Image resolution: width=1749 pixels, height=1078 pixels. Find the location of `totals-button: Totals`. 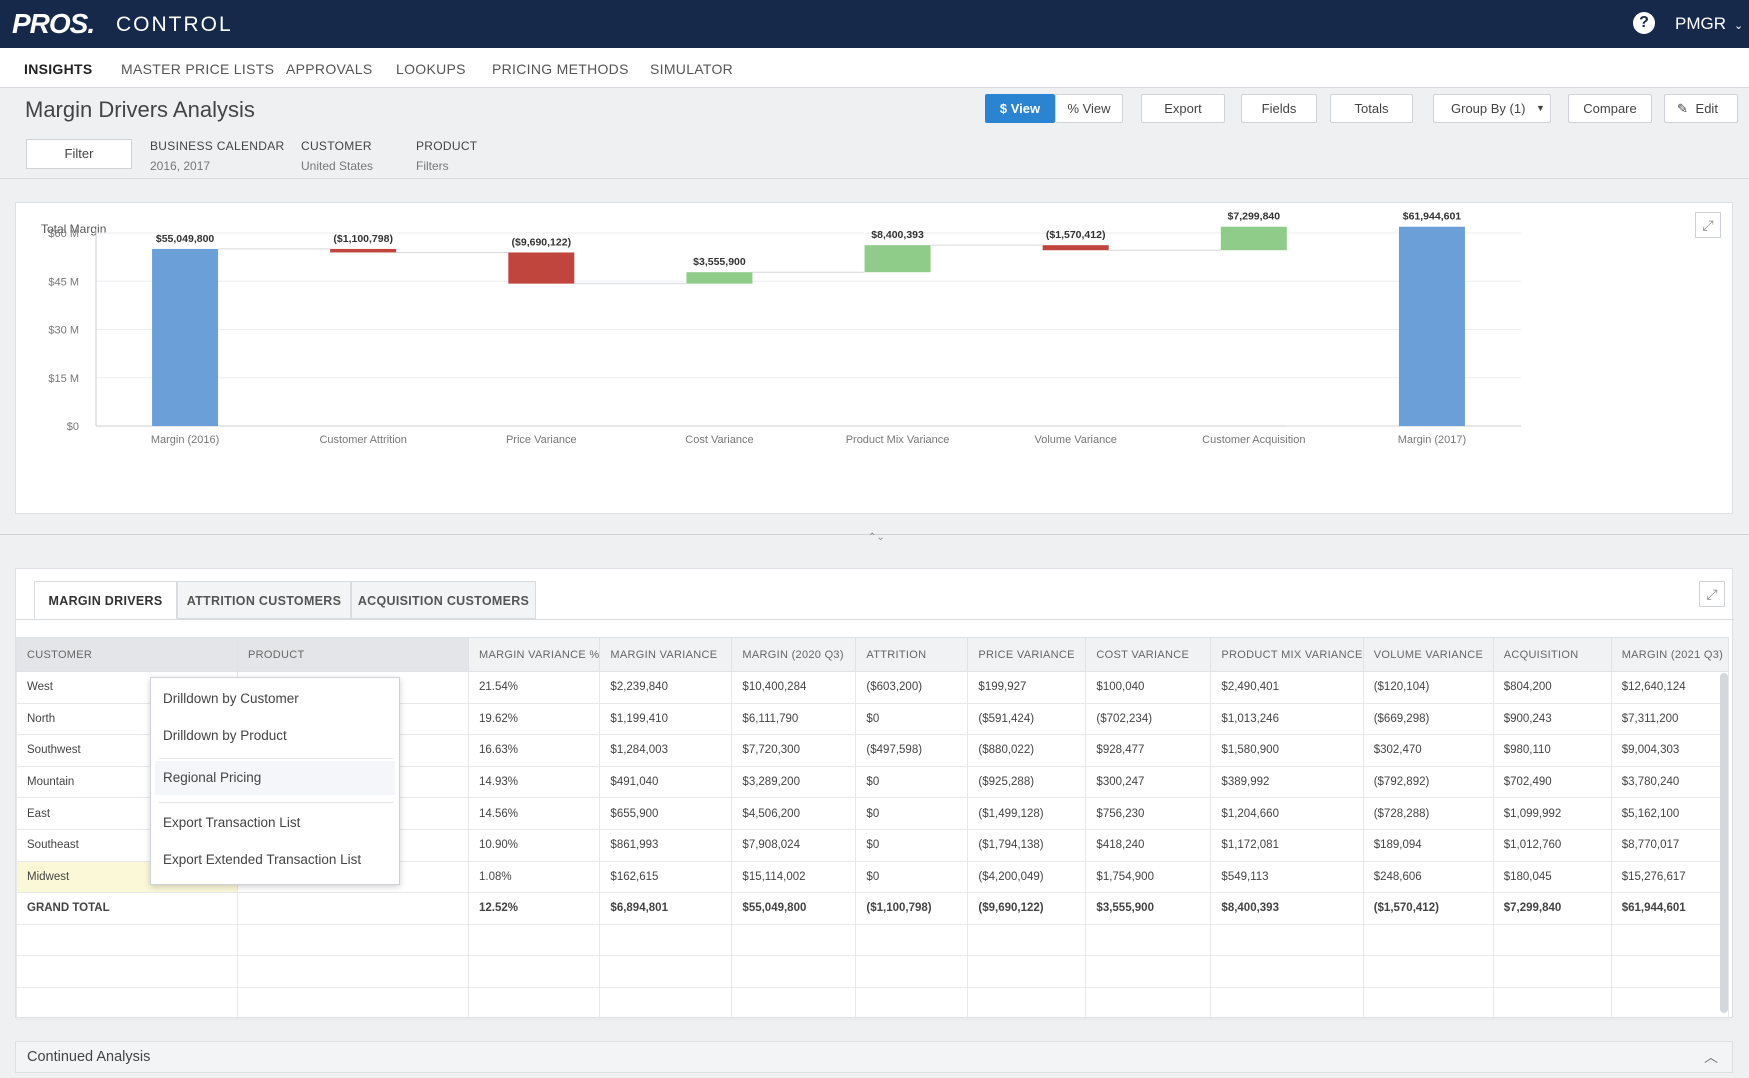

totals-button: Totals is located at coordinates (1371, 108).